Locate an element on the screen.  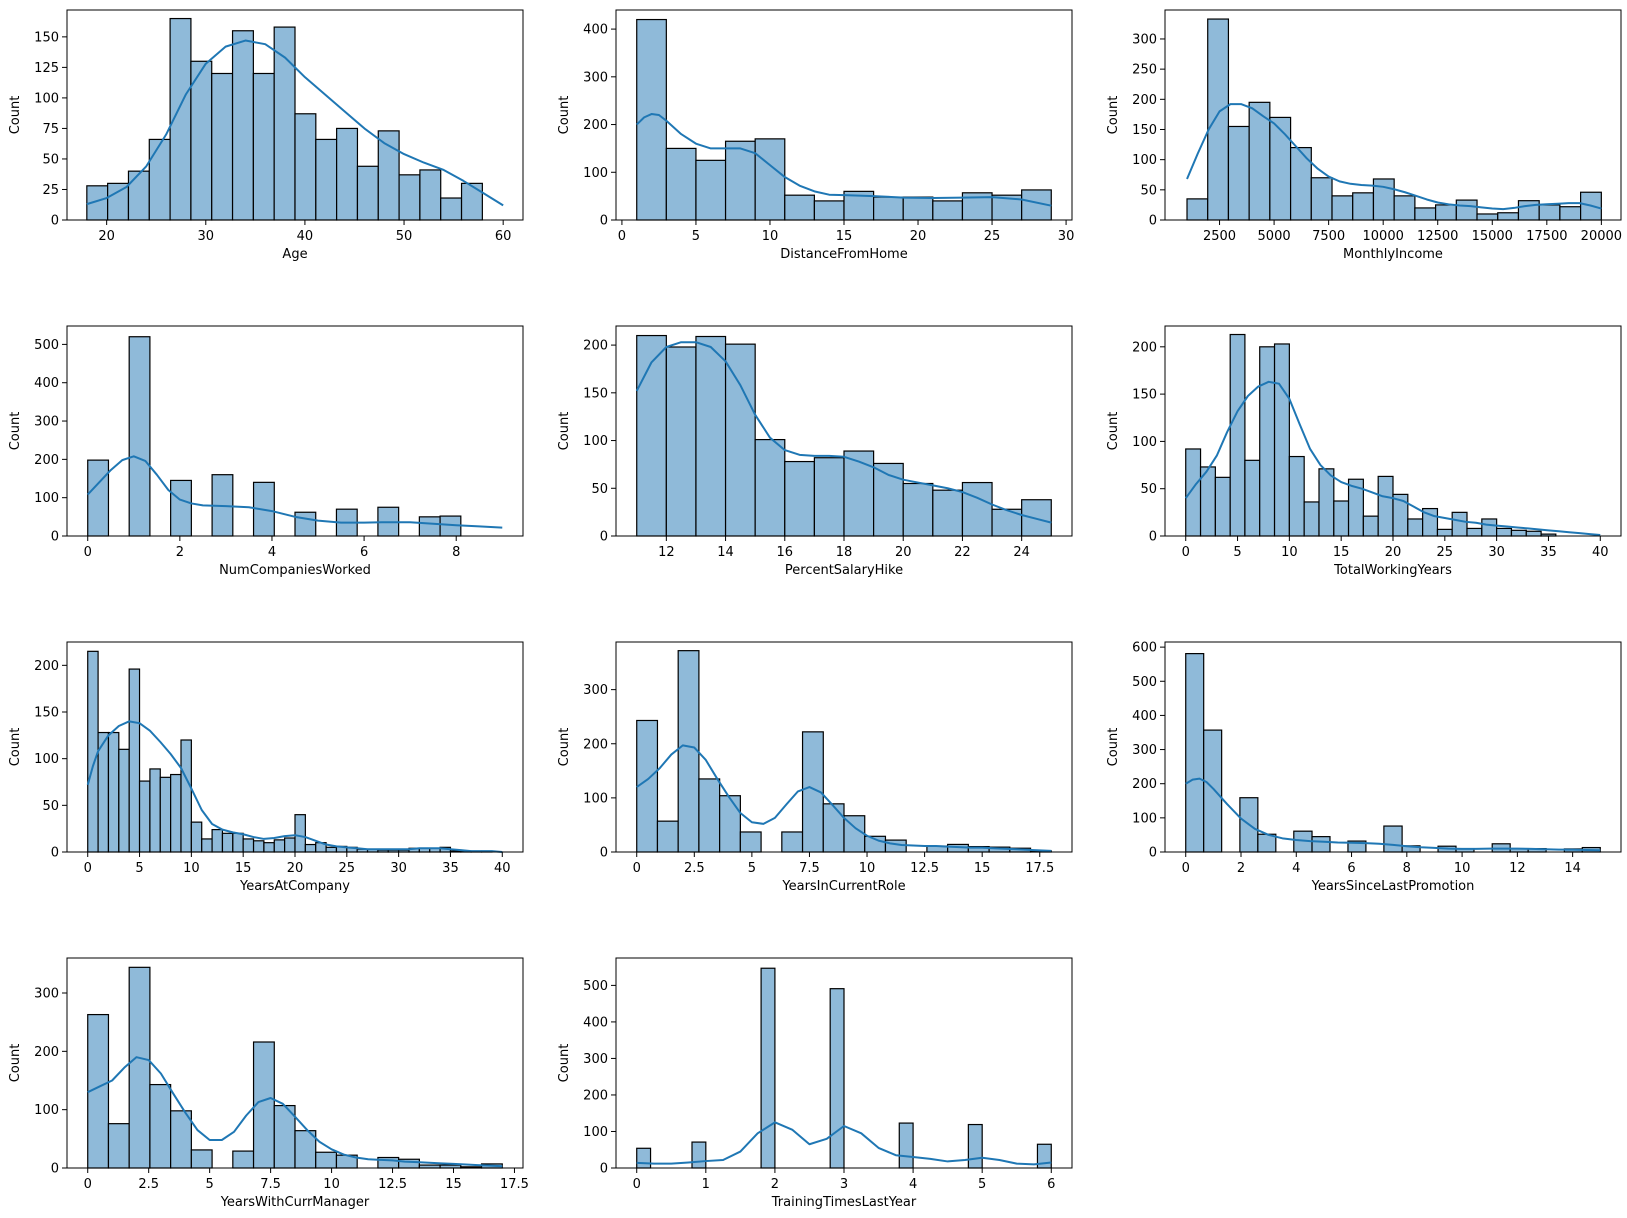
x-tick-label: 25 is located at coordinates (347, 868).